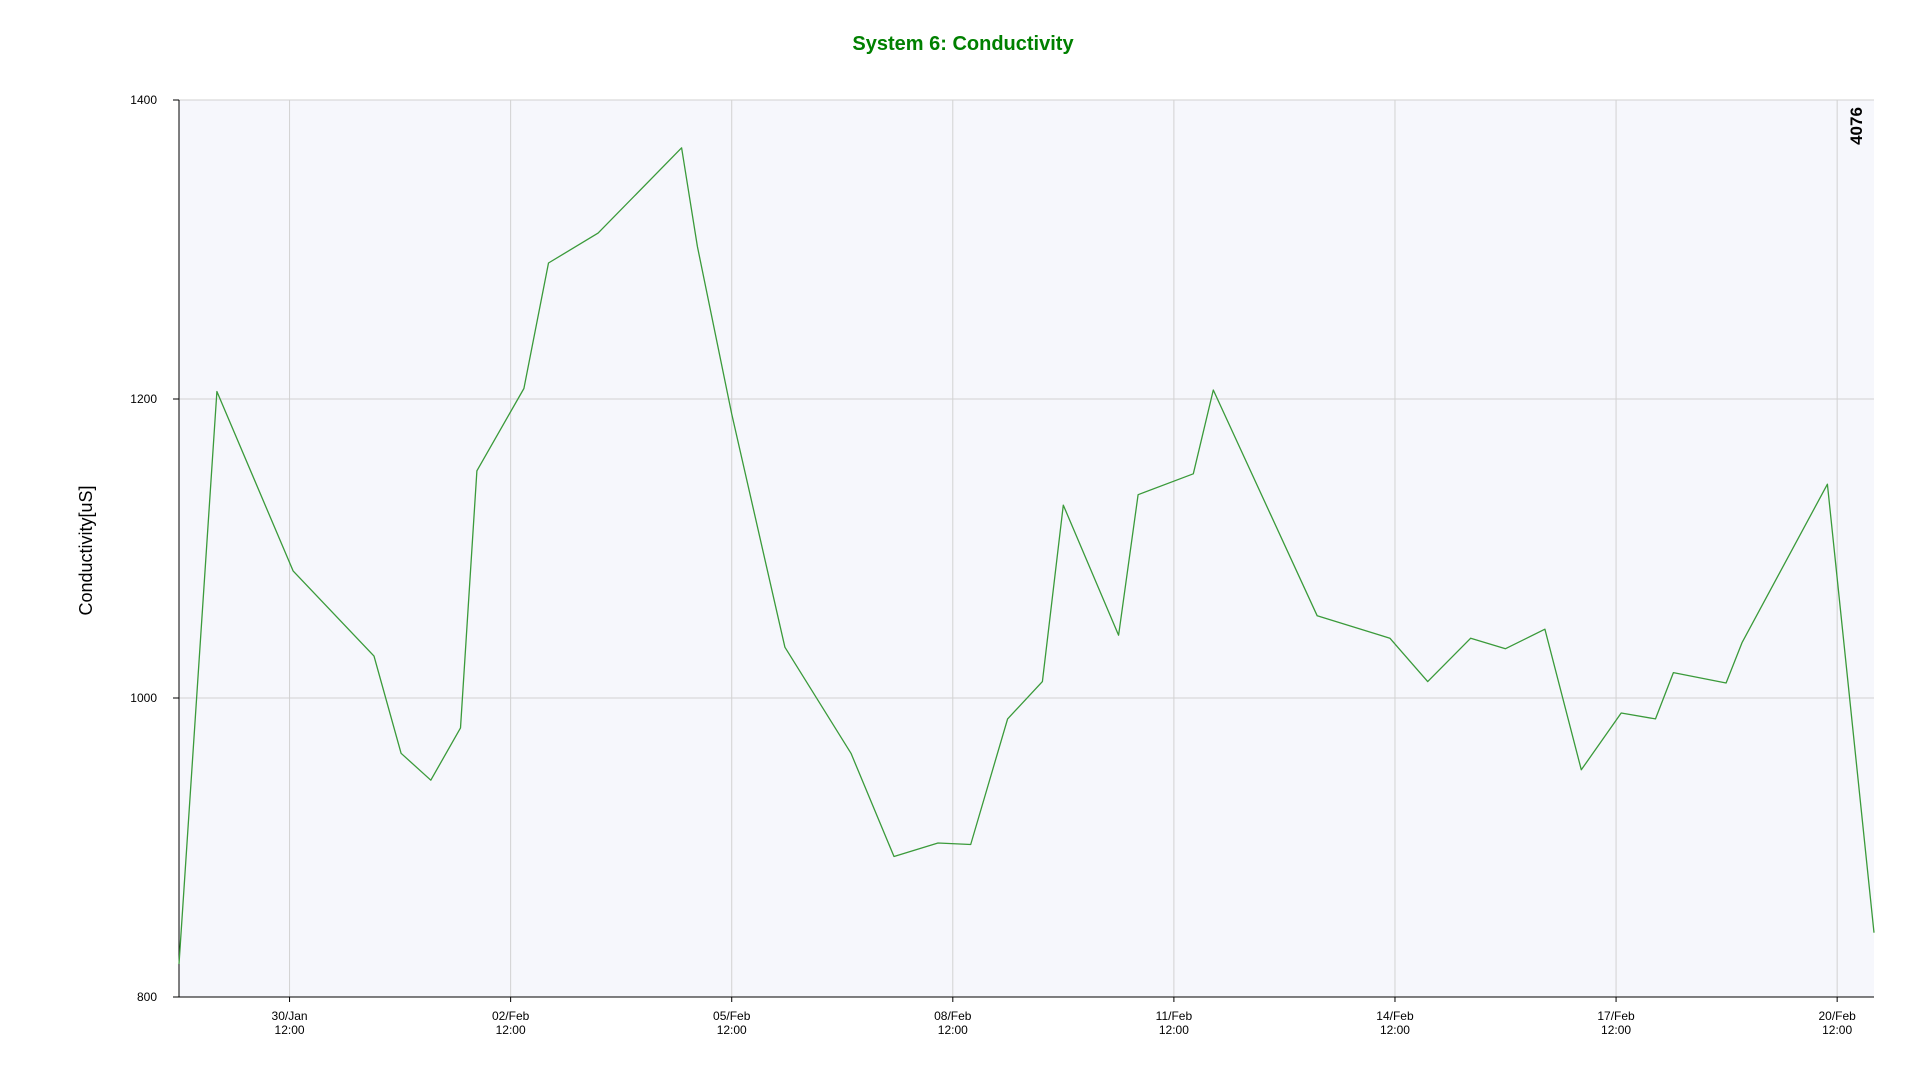  I want to click on x-tick-label: 30/Jan, so click(290, 1016).